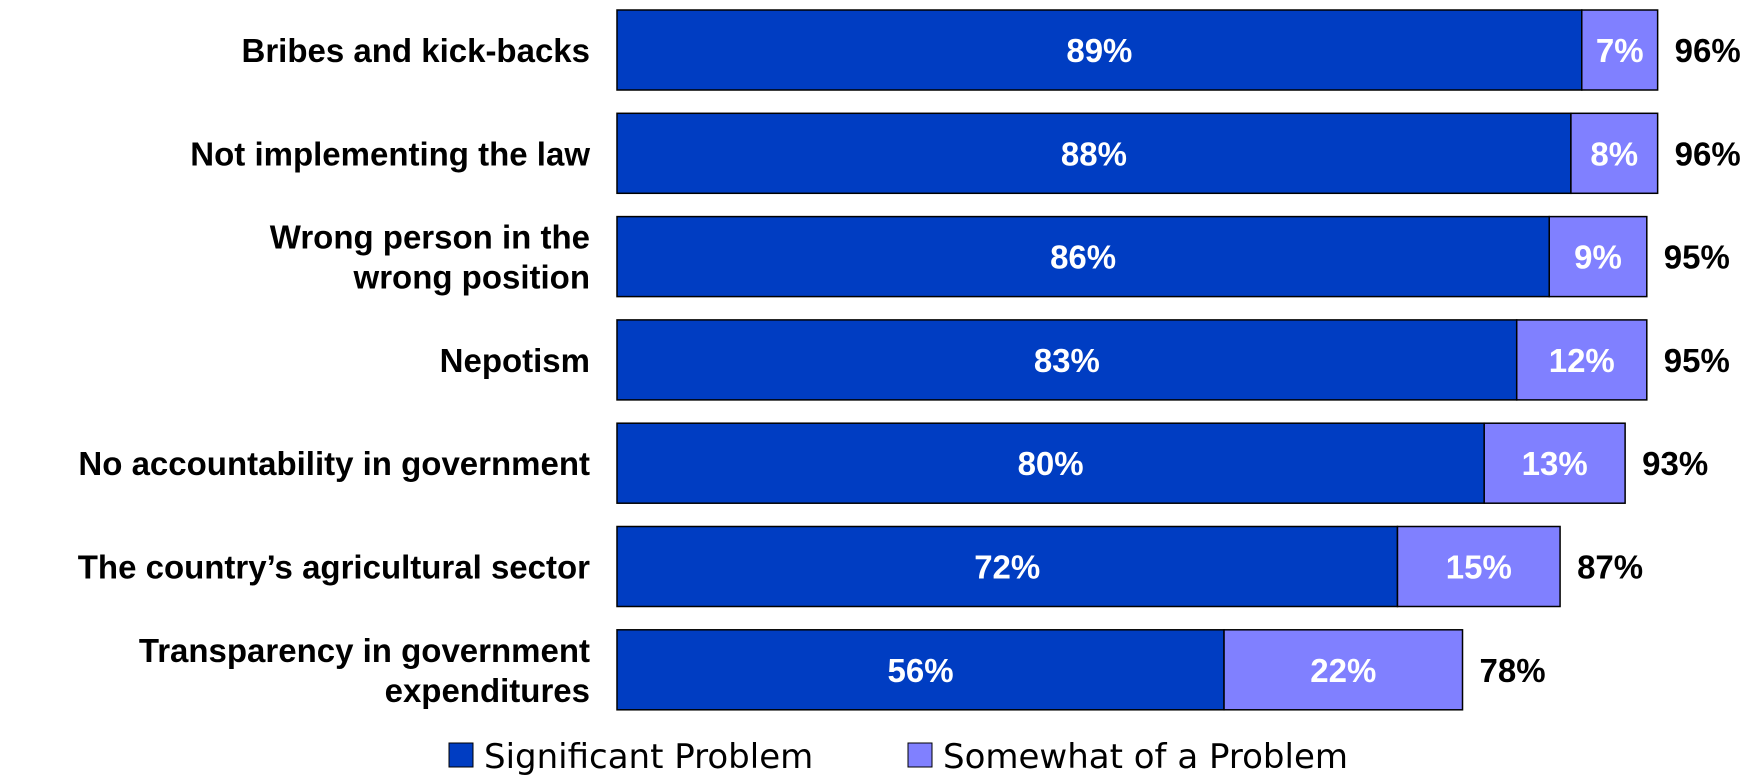 The height and width of the screenshot is (780, 1762). I want to click on category-label-line: Wrong person in the, so click(430, 237).